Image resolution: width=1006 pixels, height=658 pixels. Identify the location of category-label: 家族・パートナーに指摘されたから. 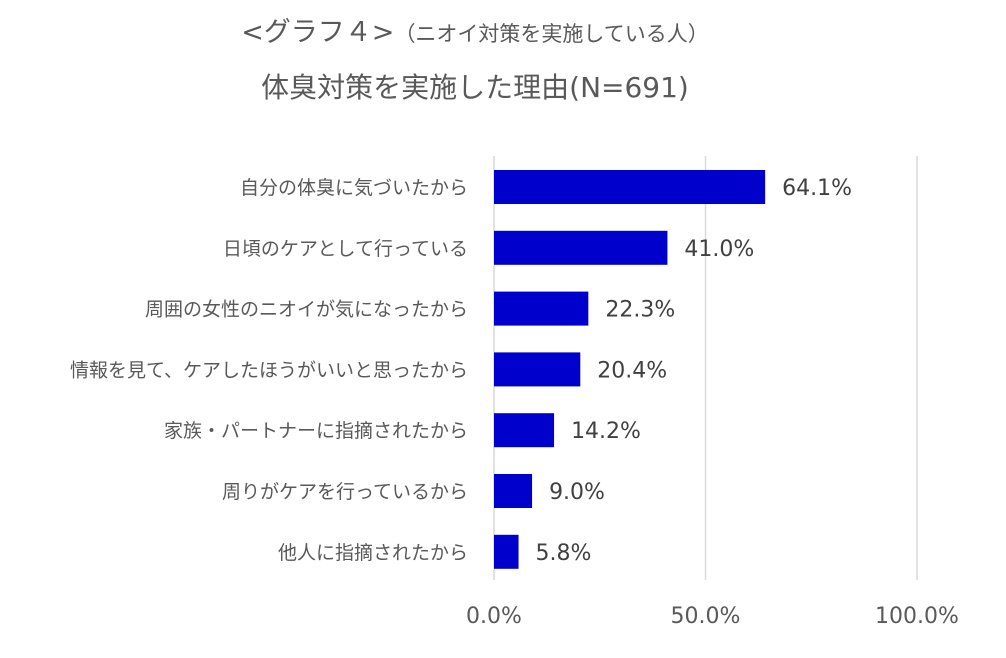
(316, 431).